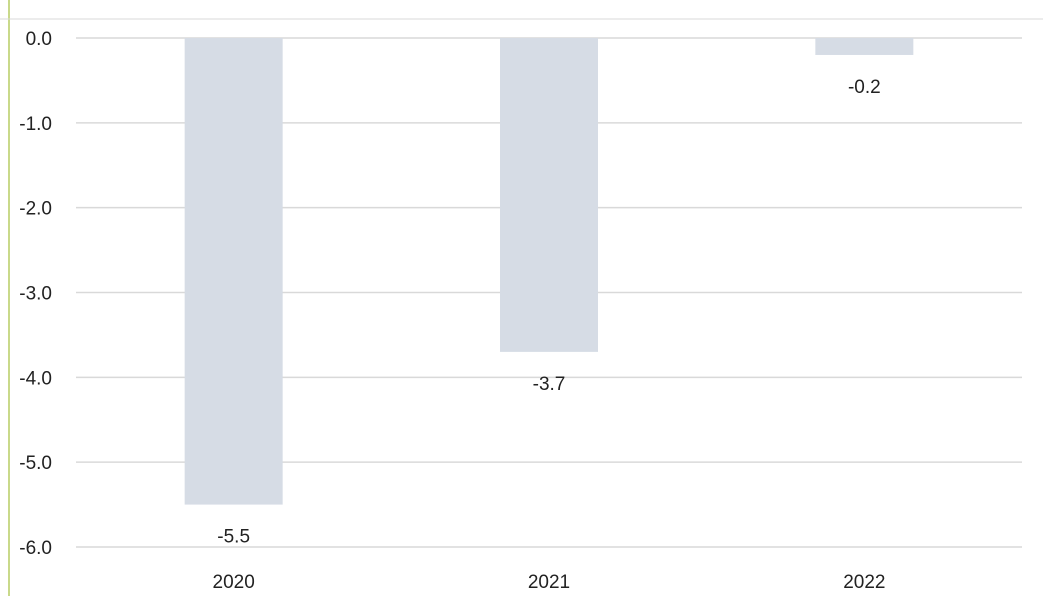 This screenshot has height=596, width=1043. I want to click on x-axis: 2020 2021 2022, so click(549, 582).